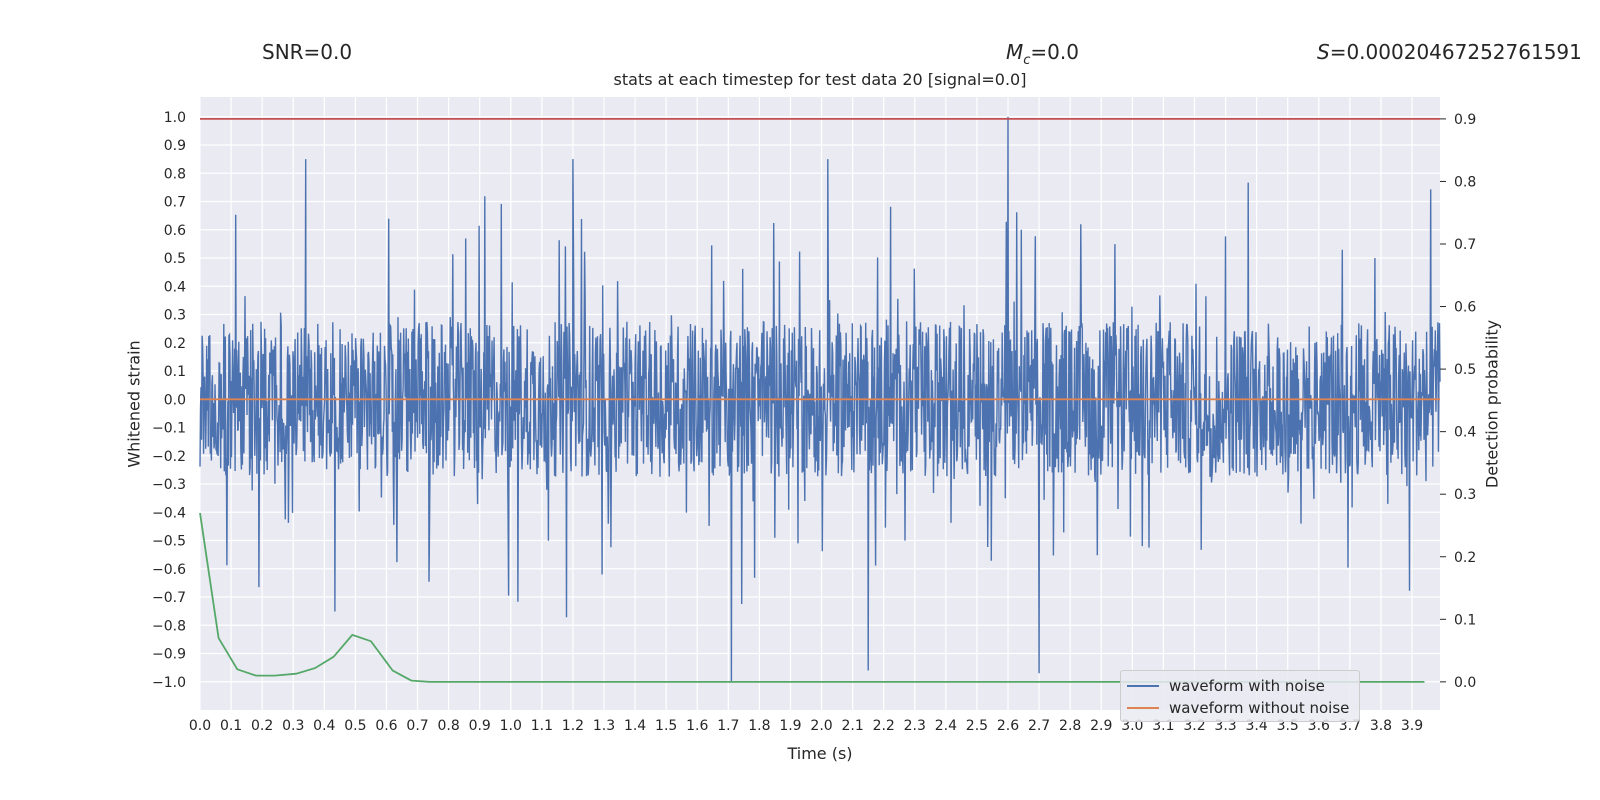 The height and width of the screenshot is (800, 1600). Describe the element at coordinates (977, 726) in the screenshot. I see `x-tick-label: 2.5` at that location.